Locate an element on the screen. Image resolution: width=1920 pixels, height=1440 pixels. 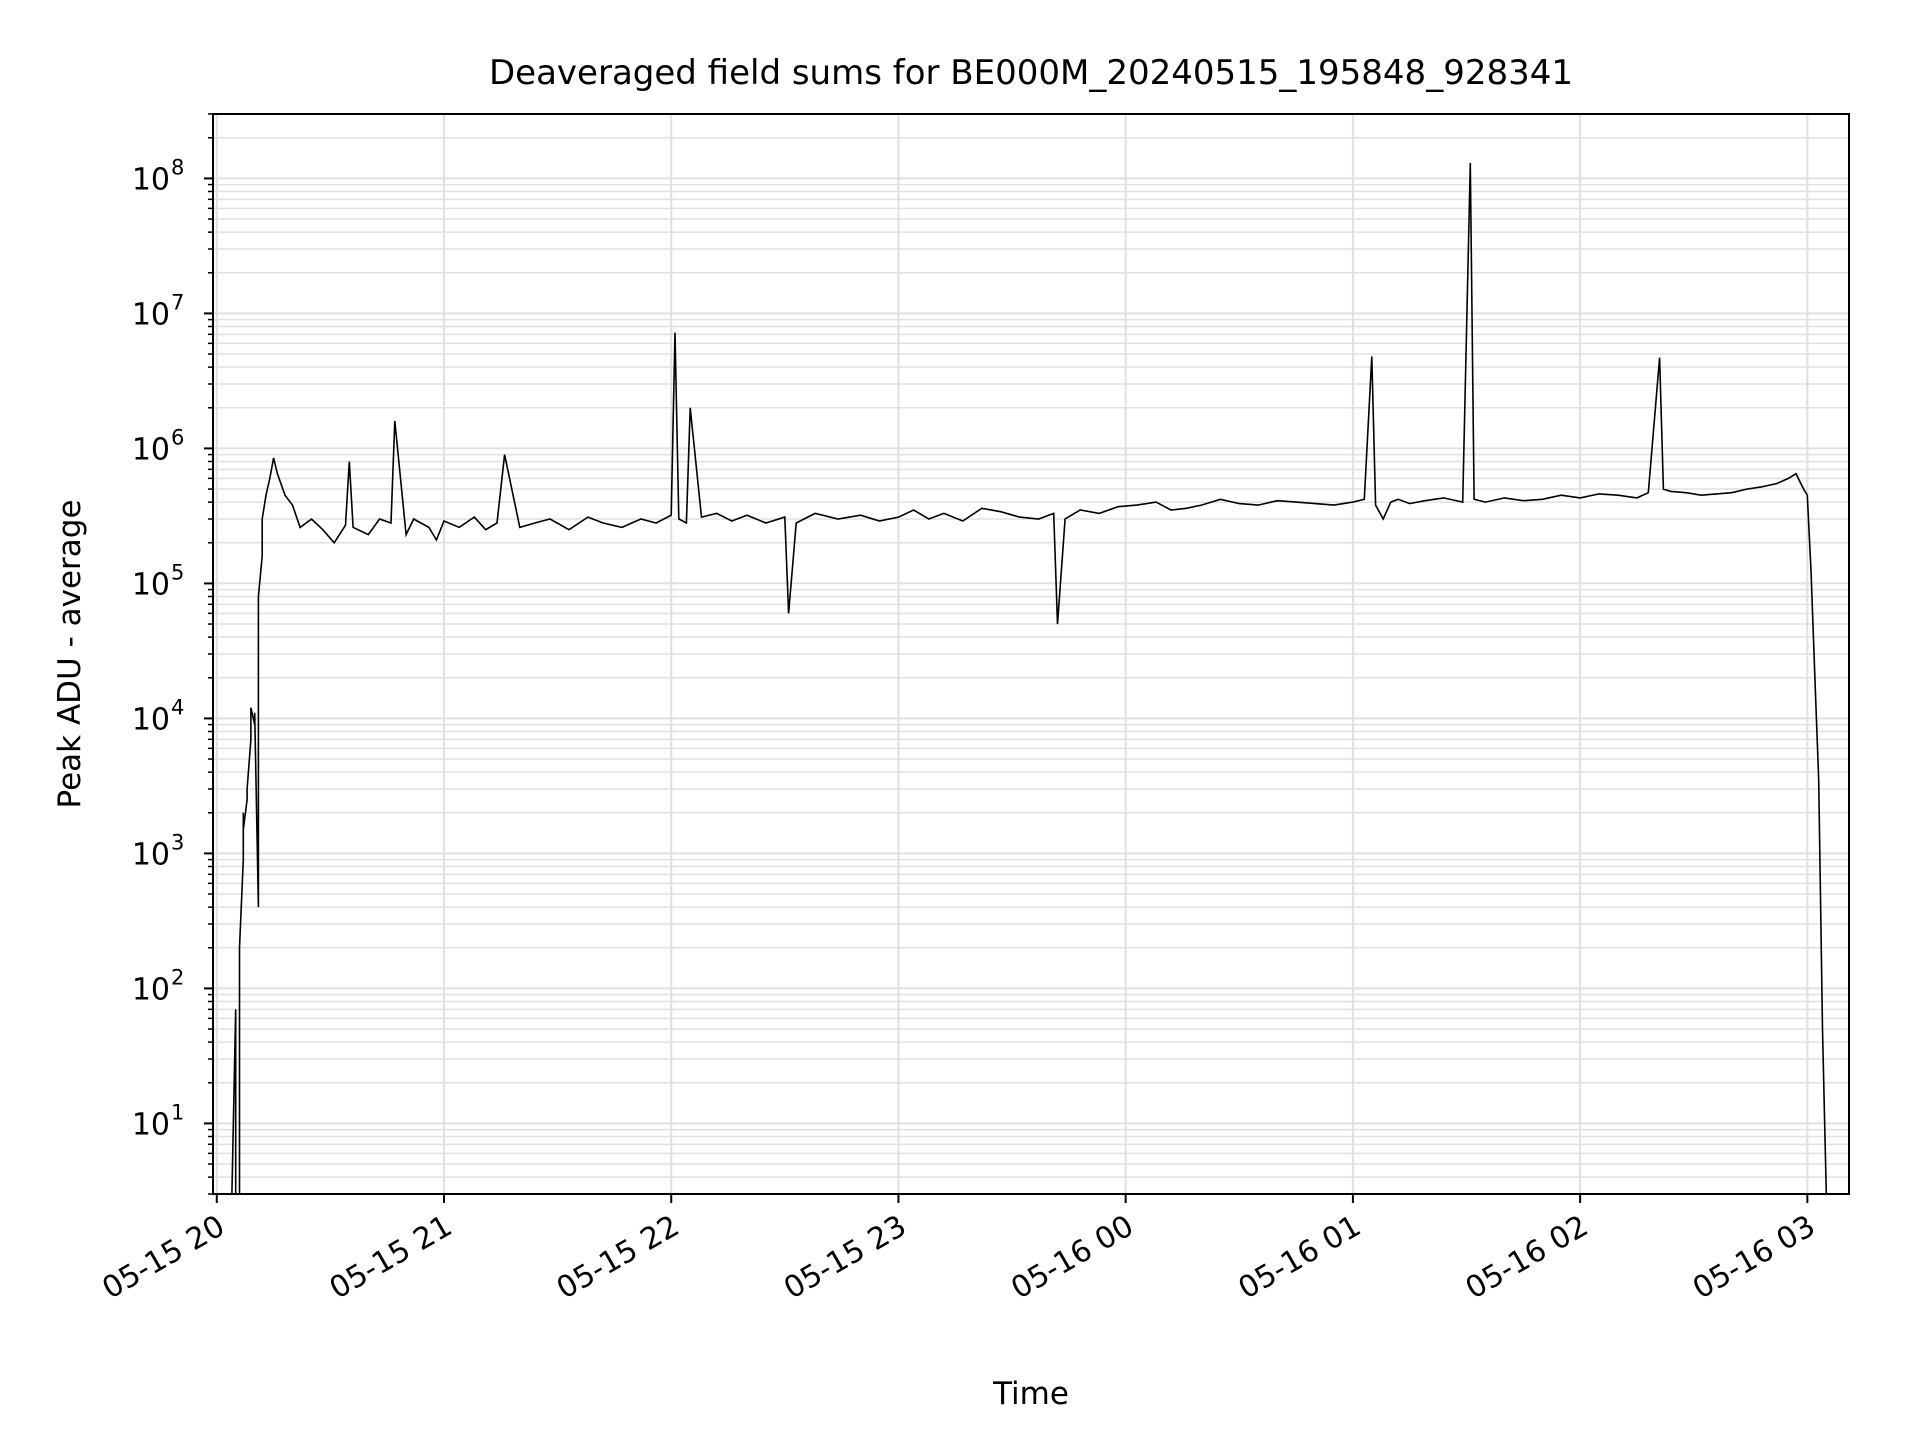
x-tick-label: 05-15 23 is located at coordinates (845, 1258).